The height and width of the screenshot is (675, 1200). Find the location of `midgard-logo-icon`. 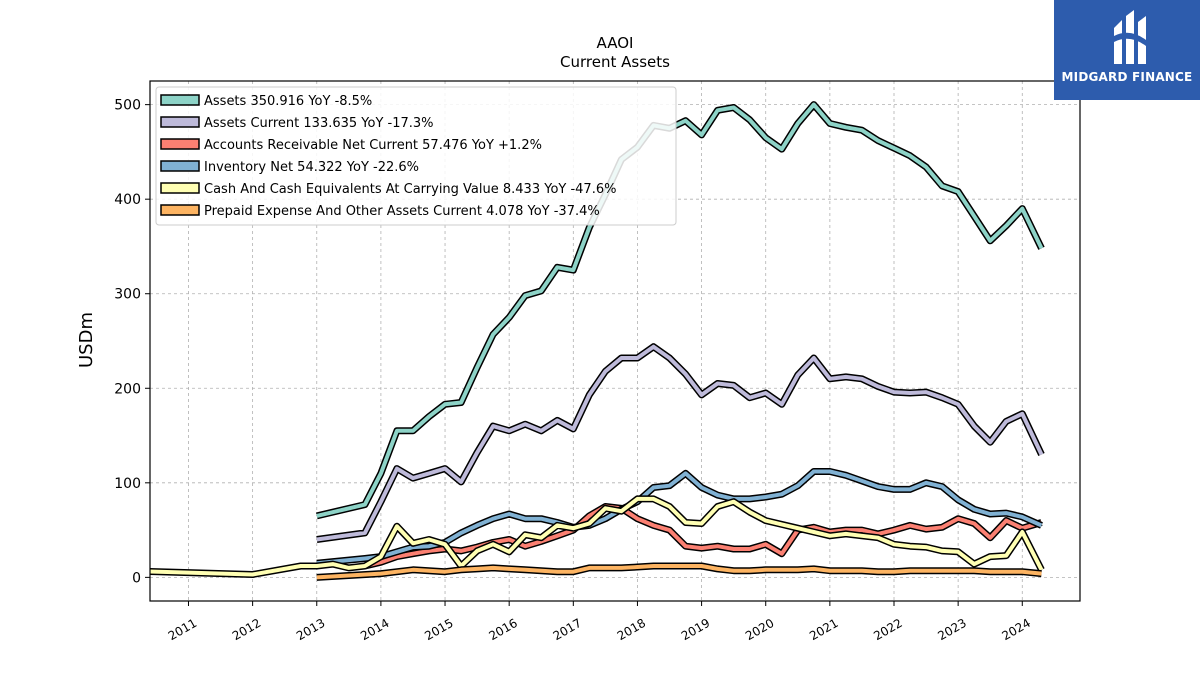

midgard-logo-icon is located at coordinates (1130, 37).